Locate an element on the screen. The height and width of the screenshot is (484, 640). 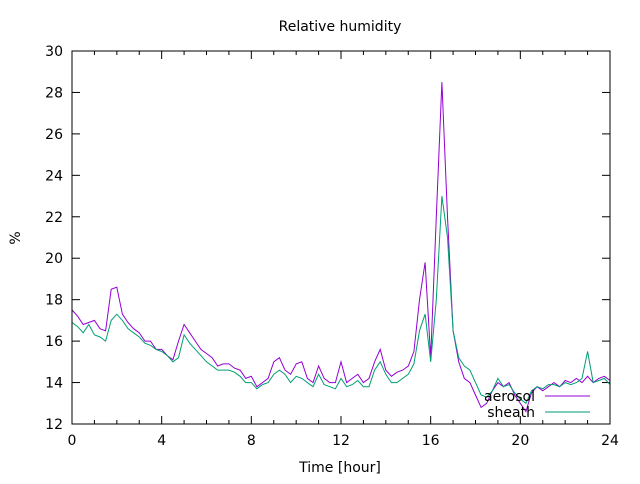
y-axis-label: % is located at coordinates (16, 237).